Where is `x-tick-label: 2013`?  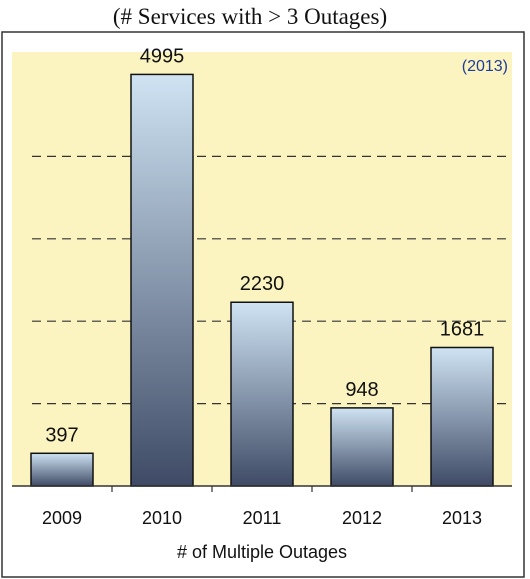
x-tick-label: 2013 is located at coordinates (462, 518).